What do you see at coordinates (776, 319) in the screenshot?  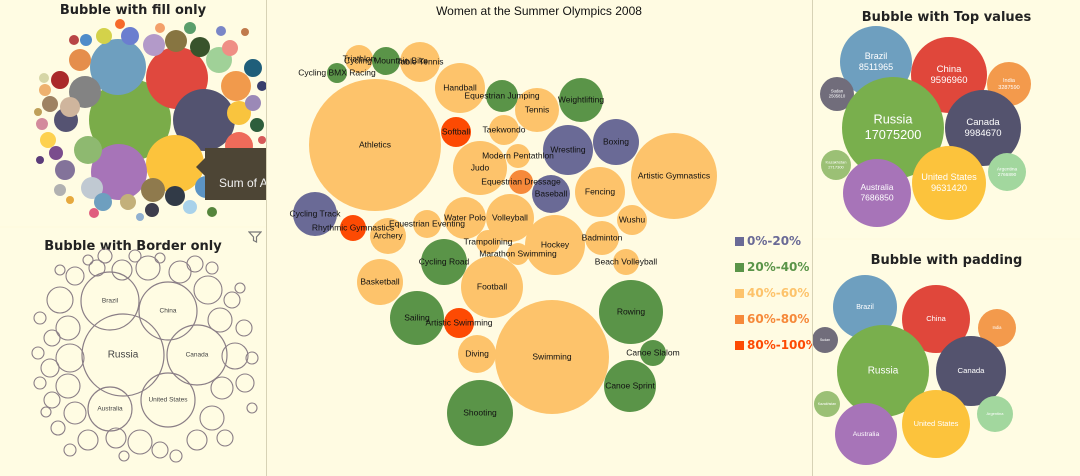 I see `legend-item: 60%-80%` at bounding box center [776, 319].